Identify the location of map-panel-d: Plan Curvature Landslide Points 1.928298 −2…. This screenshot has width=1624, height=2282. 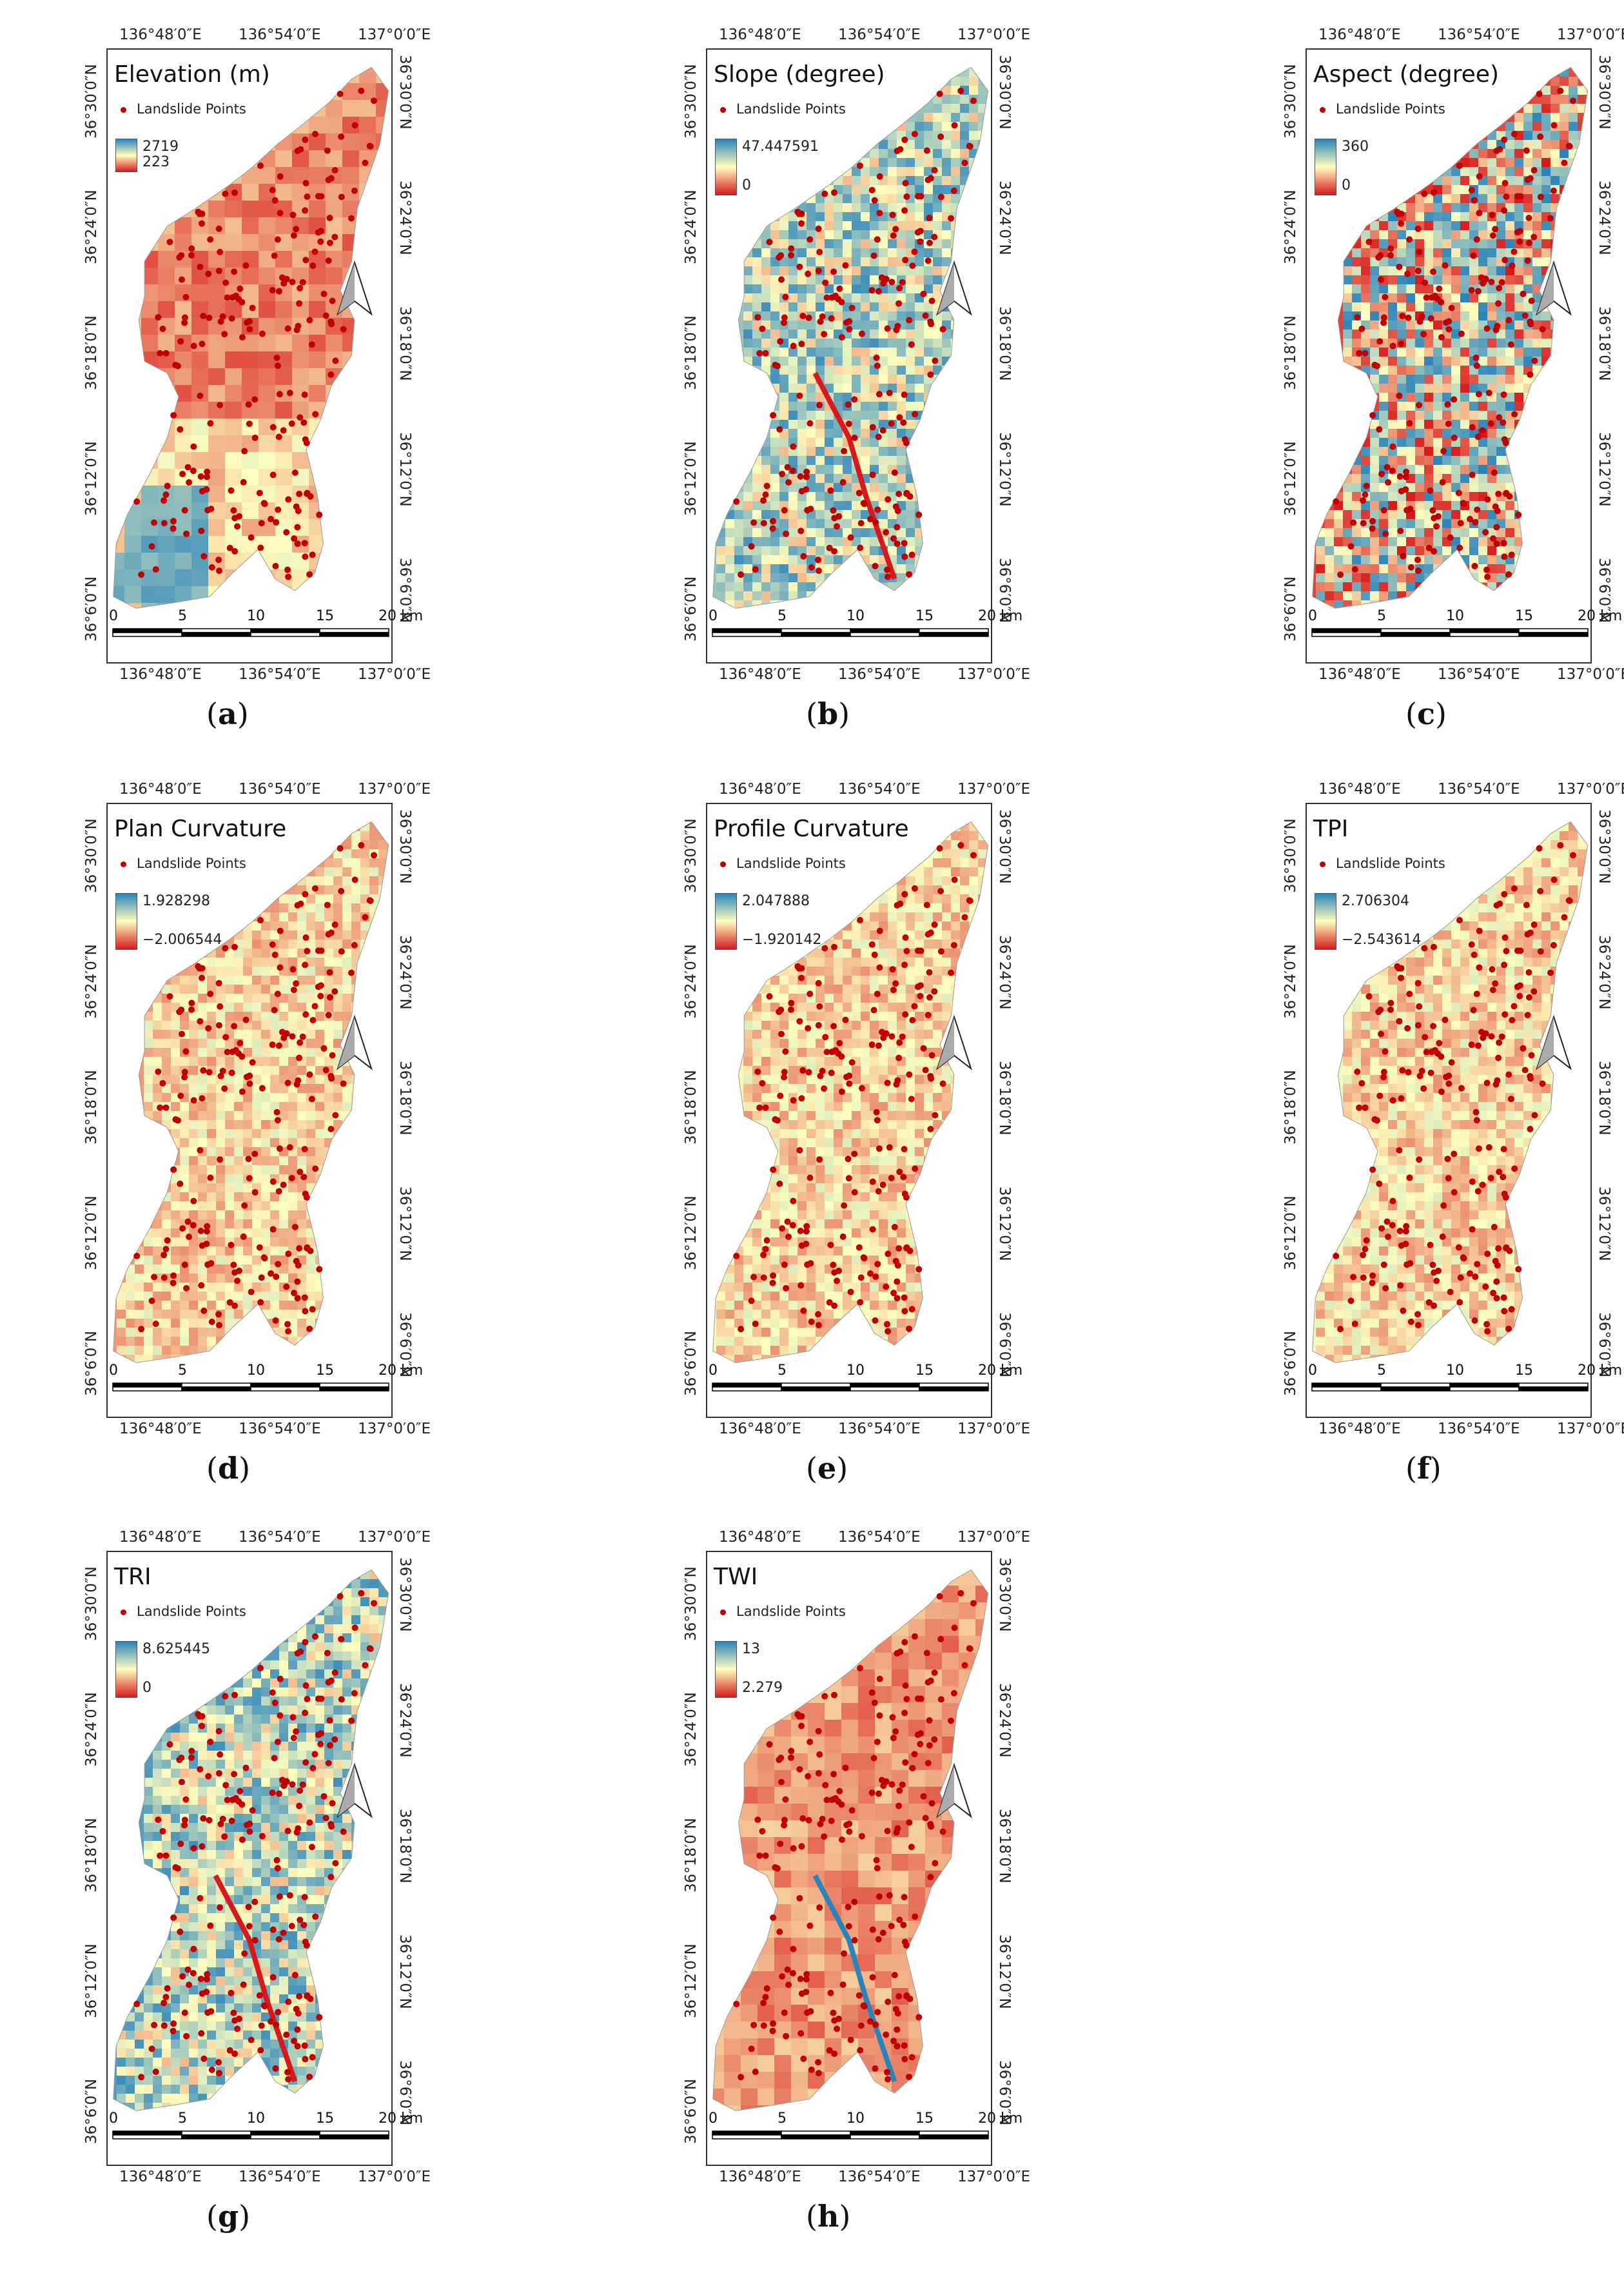
(241, 1133).